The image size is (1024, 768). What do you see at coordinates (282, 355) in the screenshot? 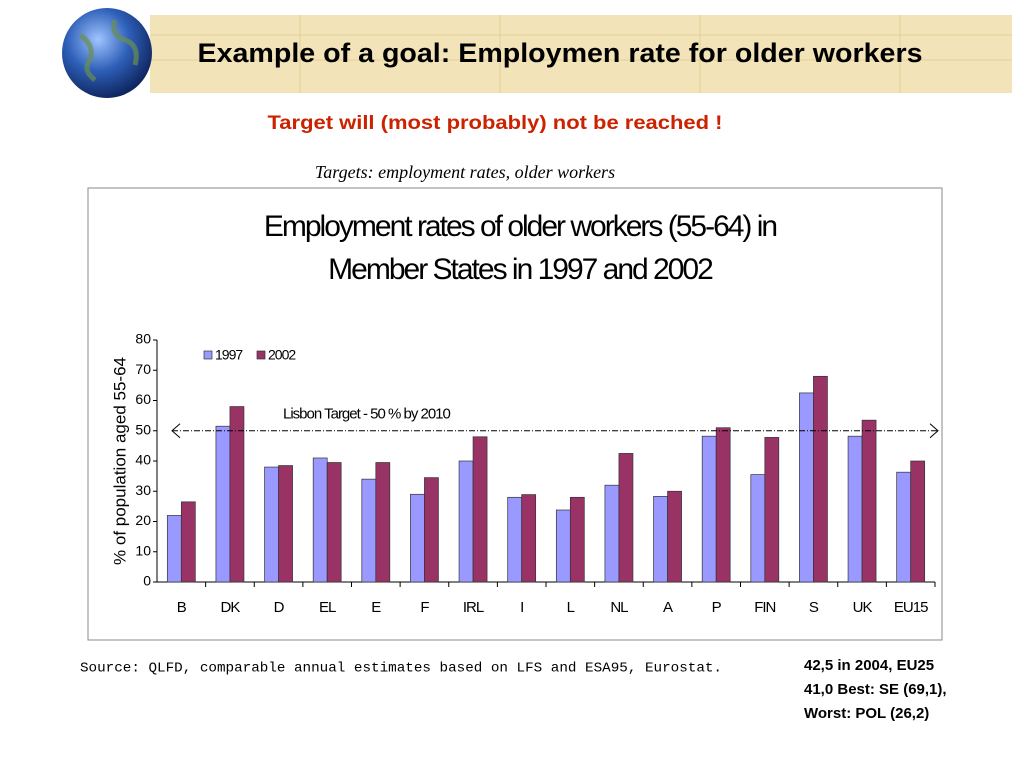
I see `legend-label: 2002` at bounding box center [282, 355].